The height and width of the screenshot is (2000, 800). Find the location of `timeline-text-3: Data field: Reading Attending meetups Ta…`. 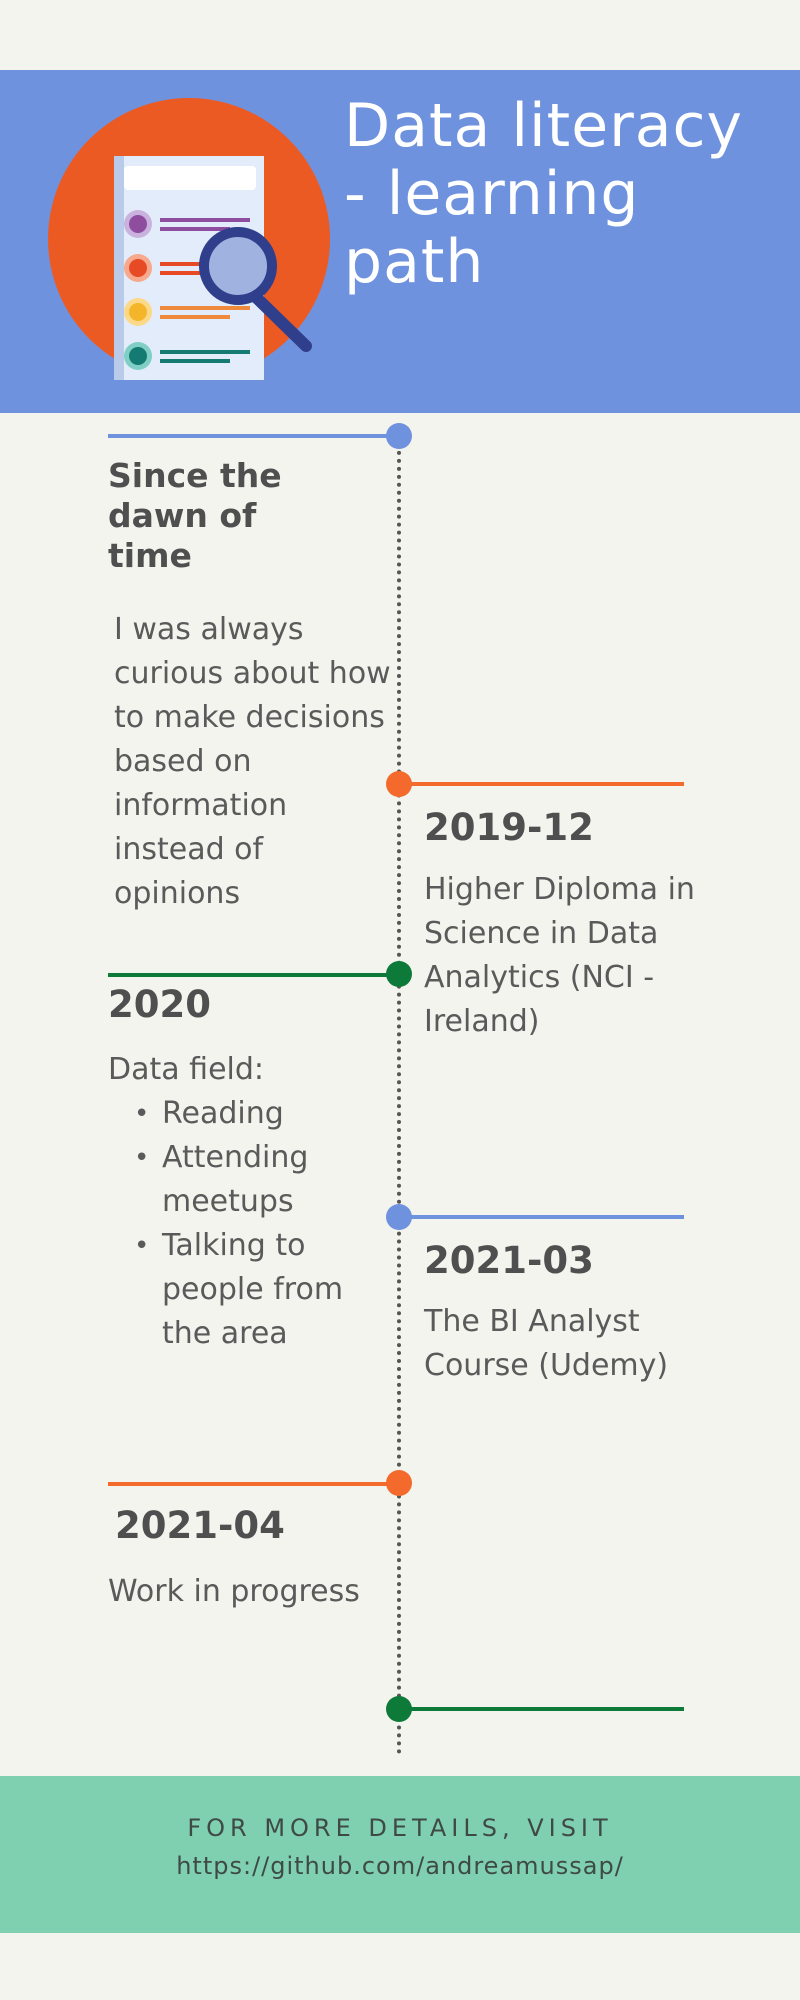

timeline-text-3: Data field: Reading Attending meetups Ta… is located at coordinates (253, 1202).